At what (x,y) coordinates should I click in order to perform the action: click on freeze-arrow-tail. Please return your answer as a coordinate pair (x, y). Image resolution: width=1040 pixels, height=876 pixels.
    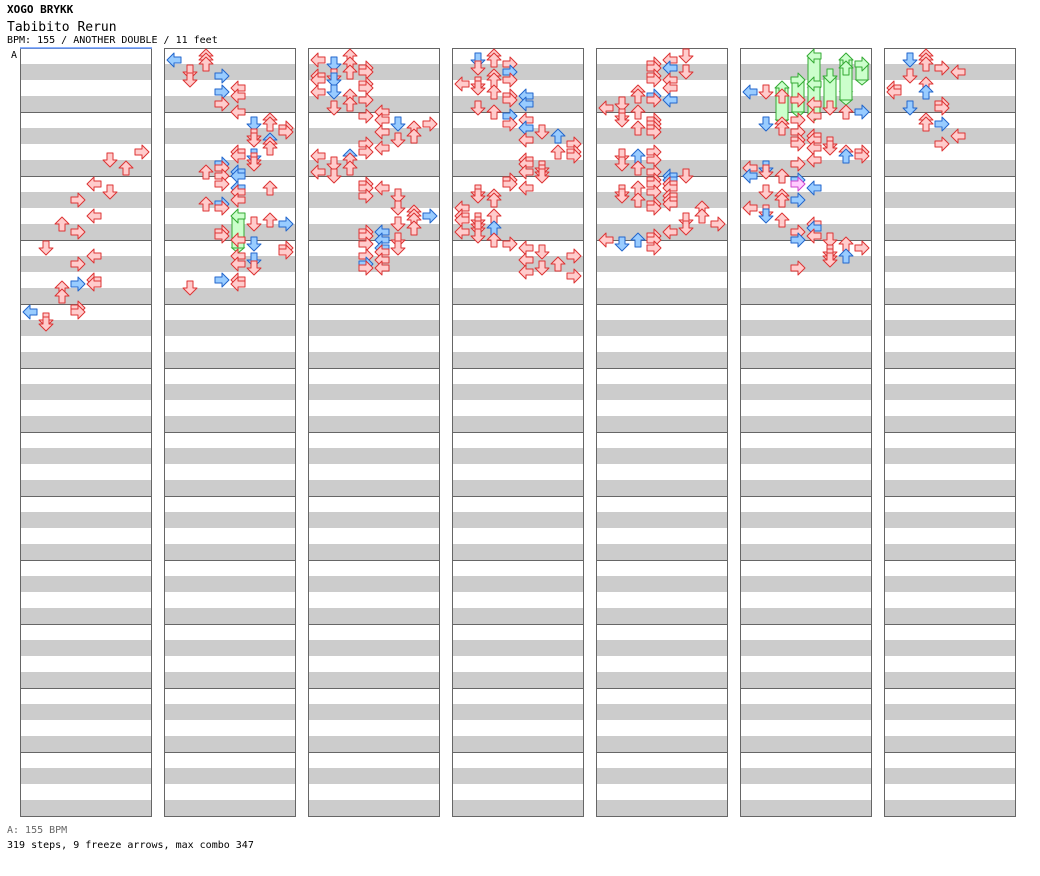
    Looking at the image, I should click on (846, 102).